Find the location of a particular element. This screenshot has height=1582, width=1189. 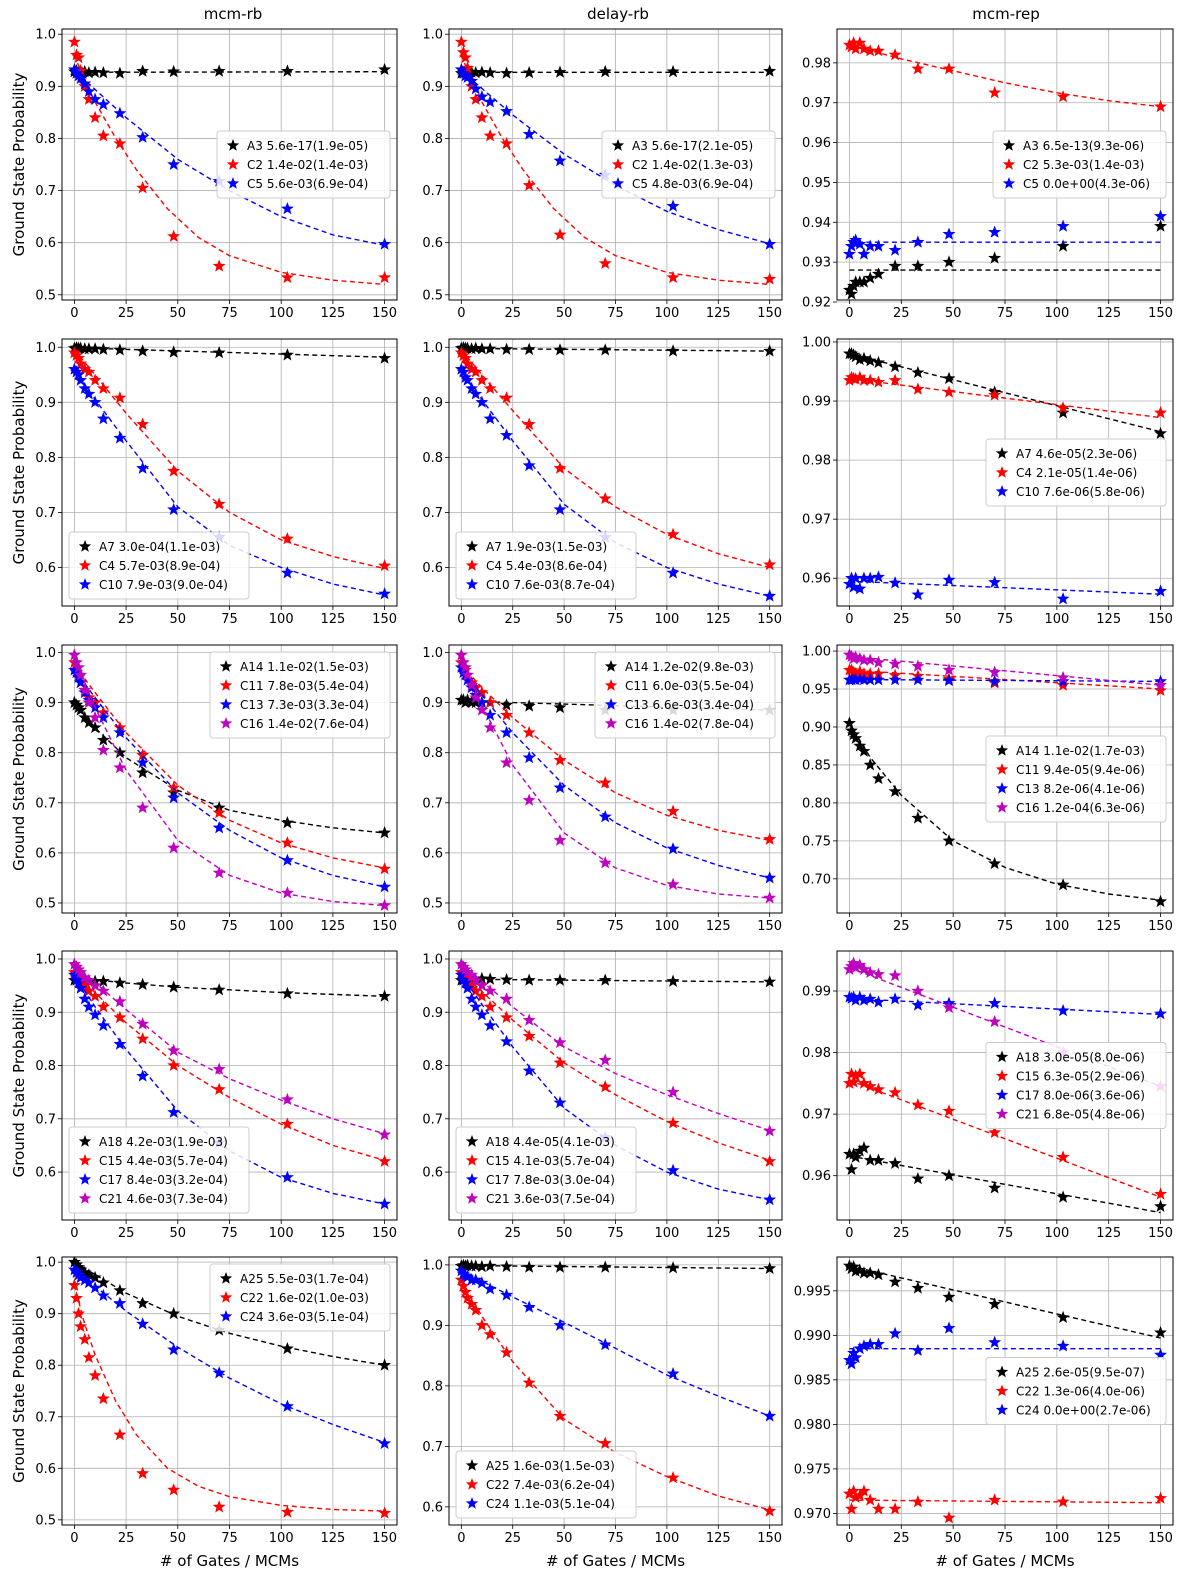

axes-frame is located at coordinates (229, 164).